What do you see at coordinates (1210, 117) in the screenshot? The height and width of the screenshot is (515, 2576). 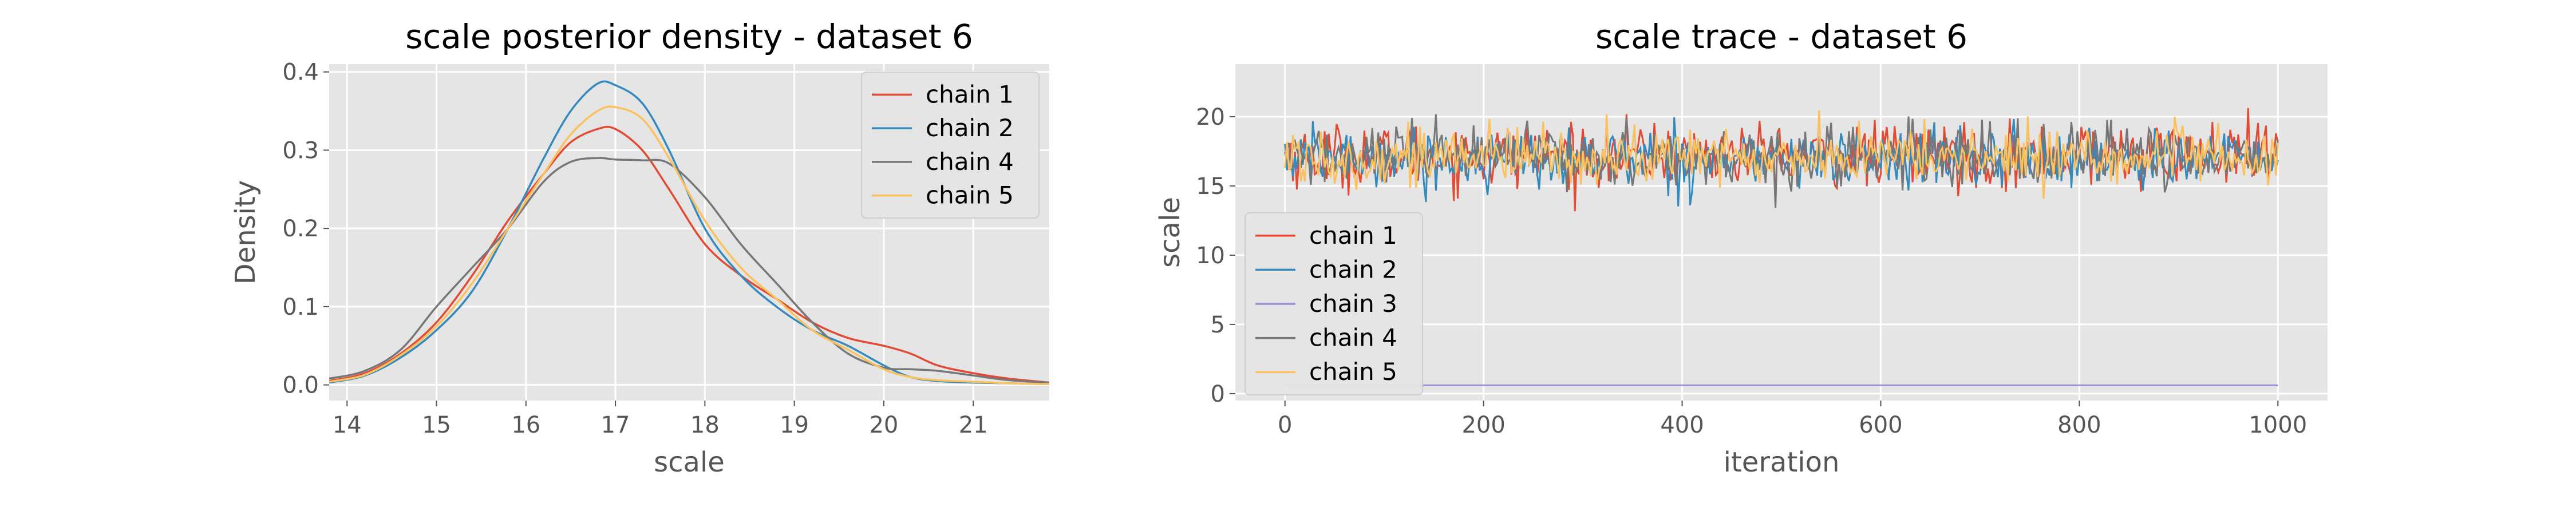 I see `y-tick-label: 20` at bounding box center [1210, 117].